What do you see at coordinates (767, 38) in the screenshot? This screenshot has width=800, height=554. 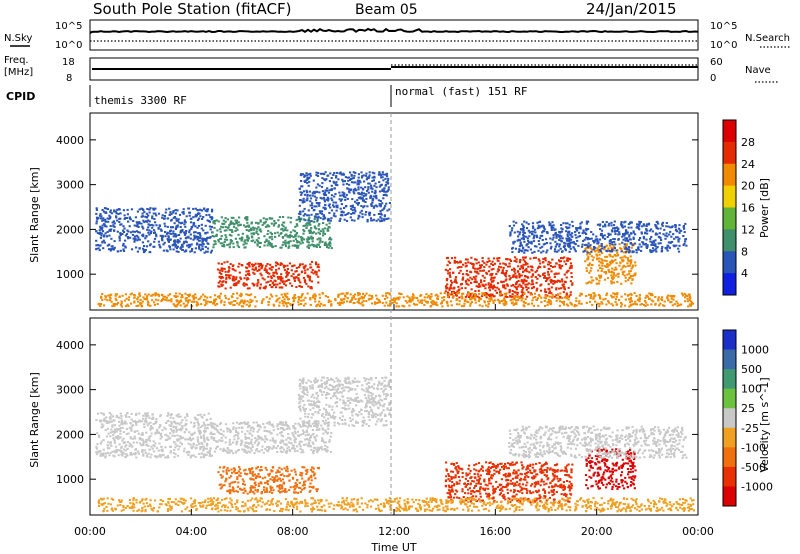 I see `nsearch-label: N.Search` at bounding box center [767, 38].